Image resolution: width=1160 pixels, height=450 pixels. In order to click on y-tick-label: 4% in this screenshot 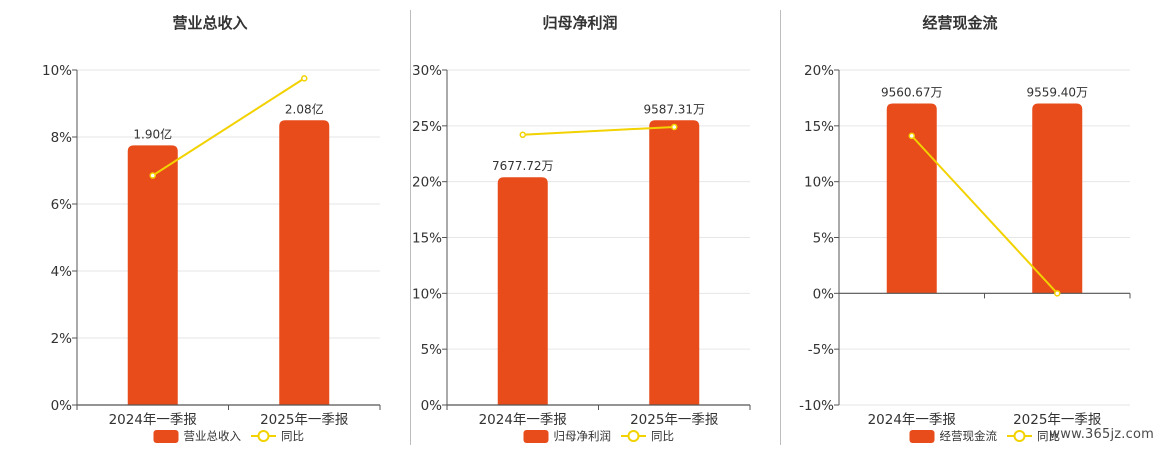, I will do `click(62, 272)`.